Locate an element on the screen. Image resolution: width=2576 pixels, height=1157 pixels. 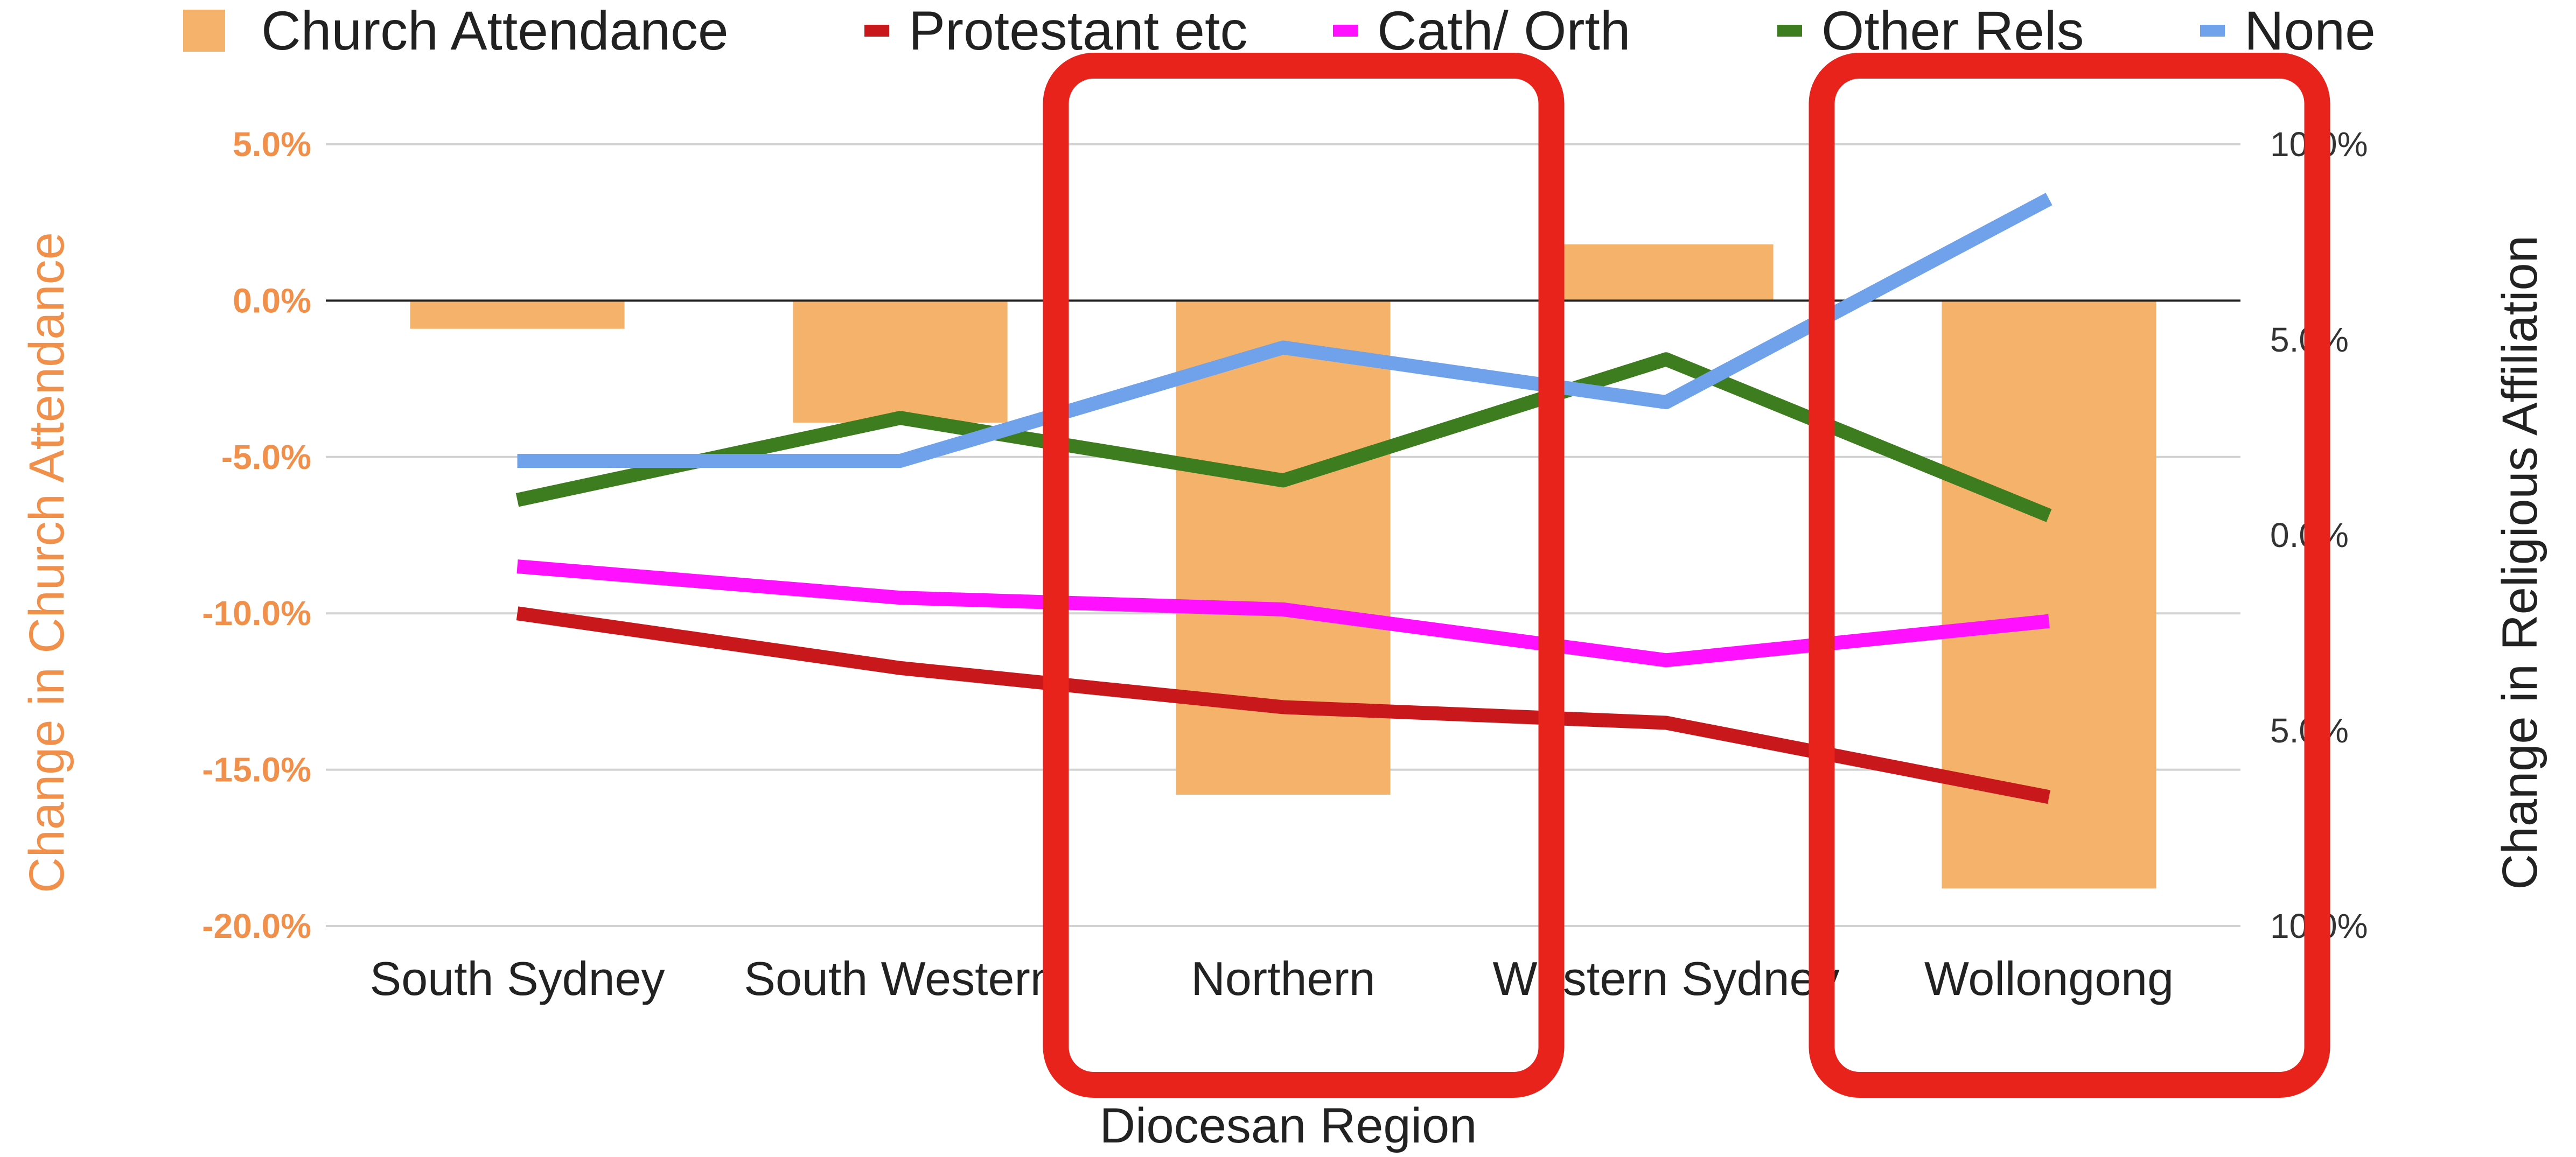
y-left-tick-label: 0.0% is located at coordinates (272, 301).